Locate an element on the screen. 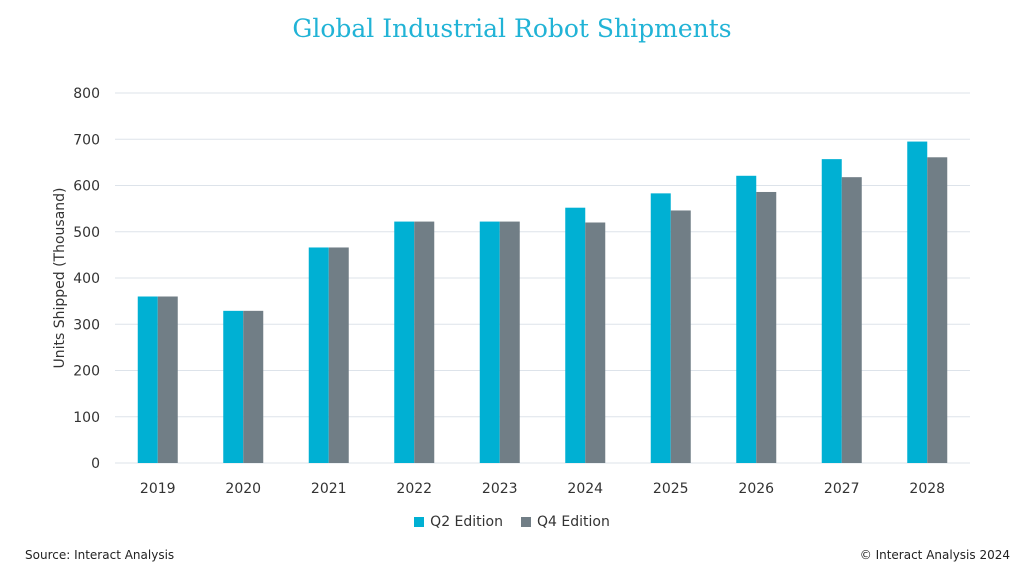  legend-item: Q4 Edition is located at coordinates (565, 522).